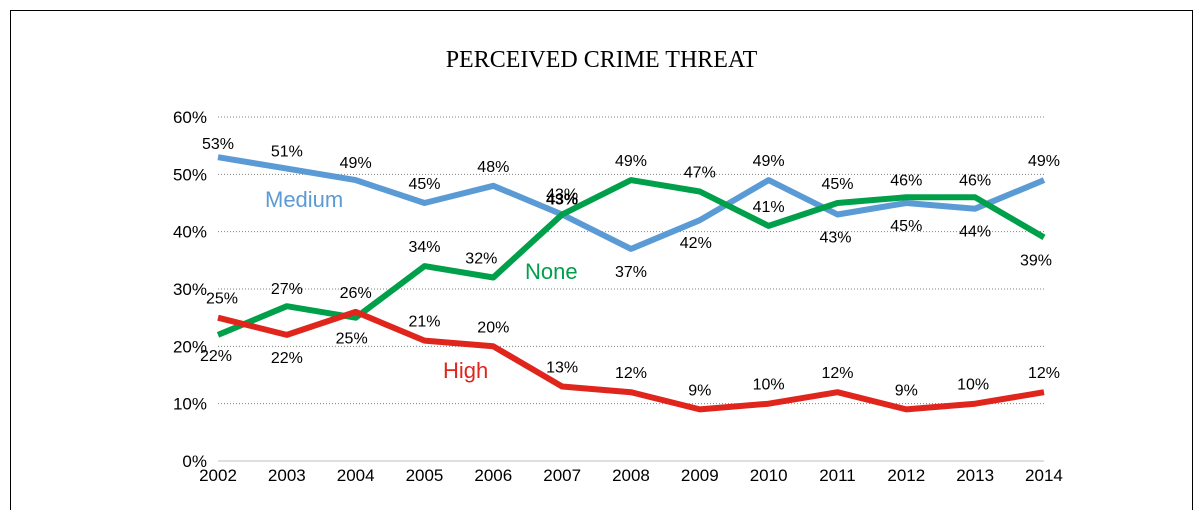  I want to click on y-tick-label: 40%, so click(190, 232).